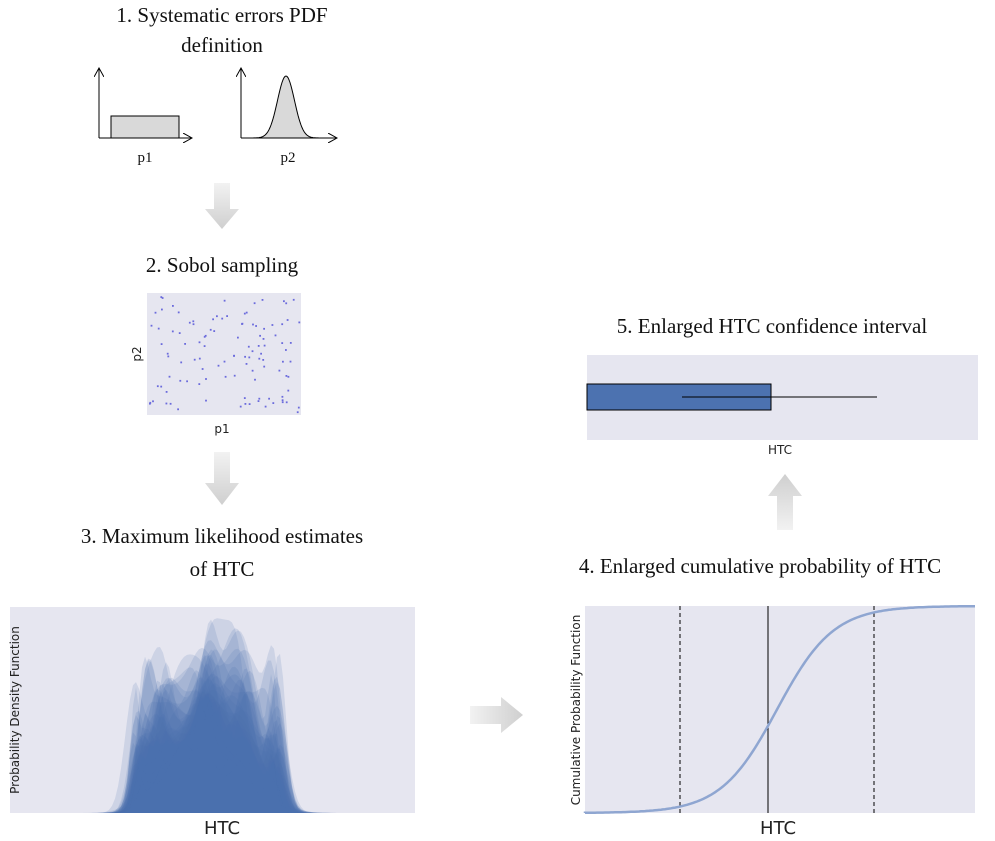 The height and width of the screenshot is (841, 995). I want to click on step-title: 2. Sobol sampling, so click(222, 265).